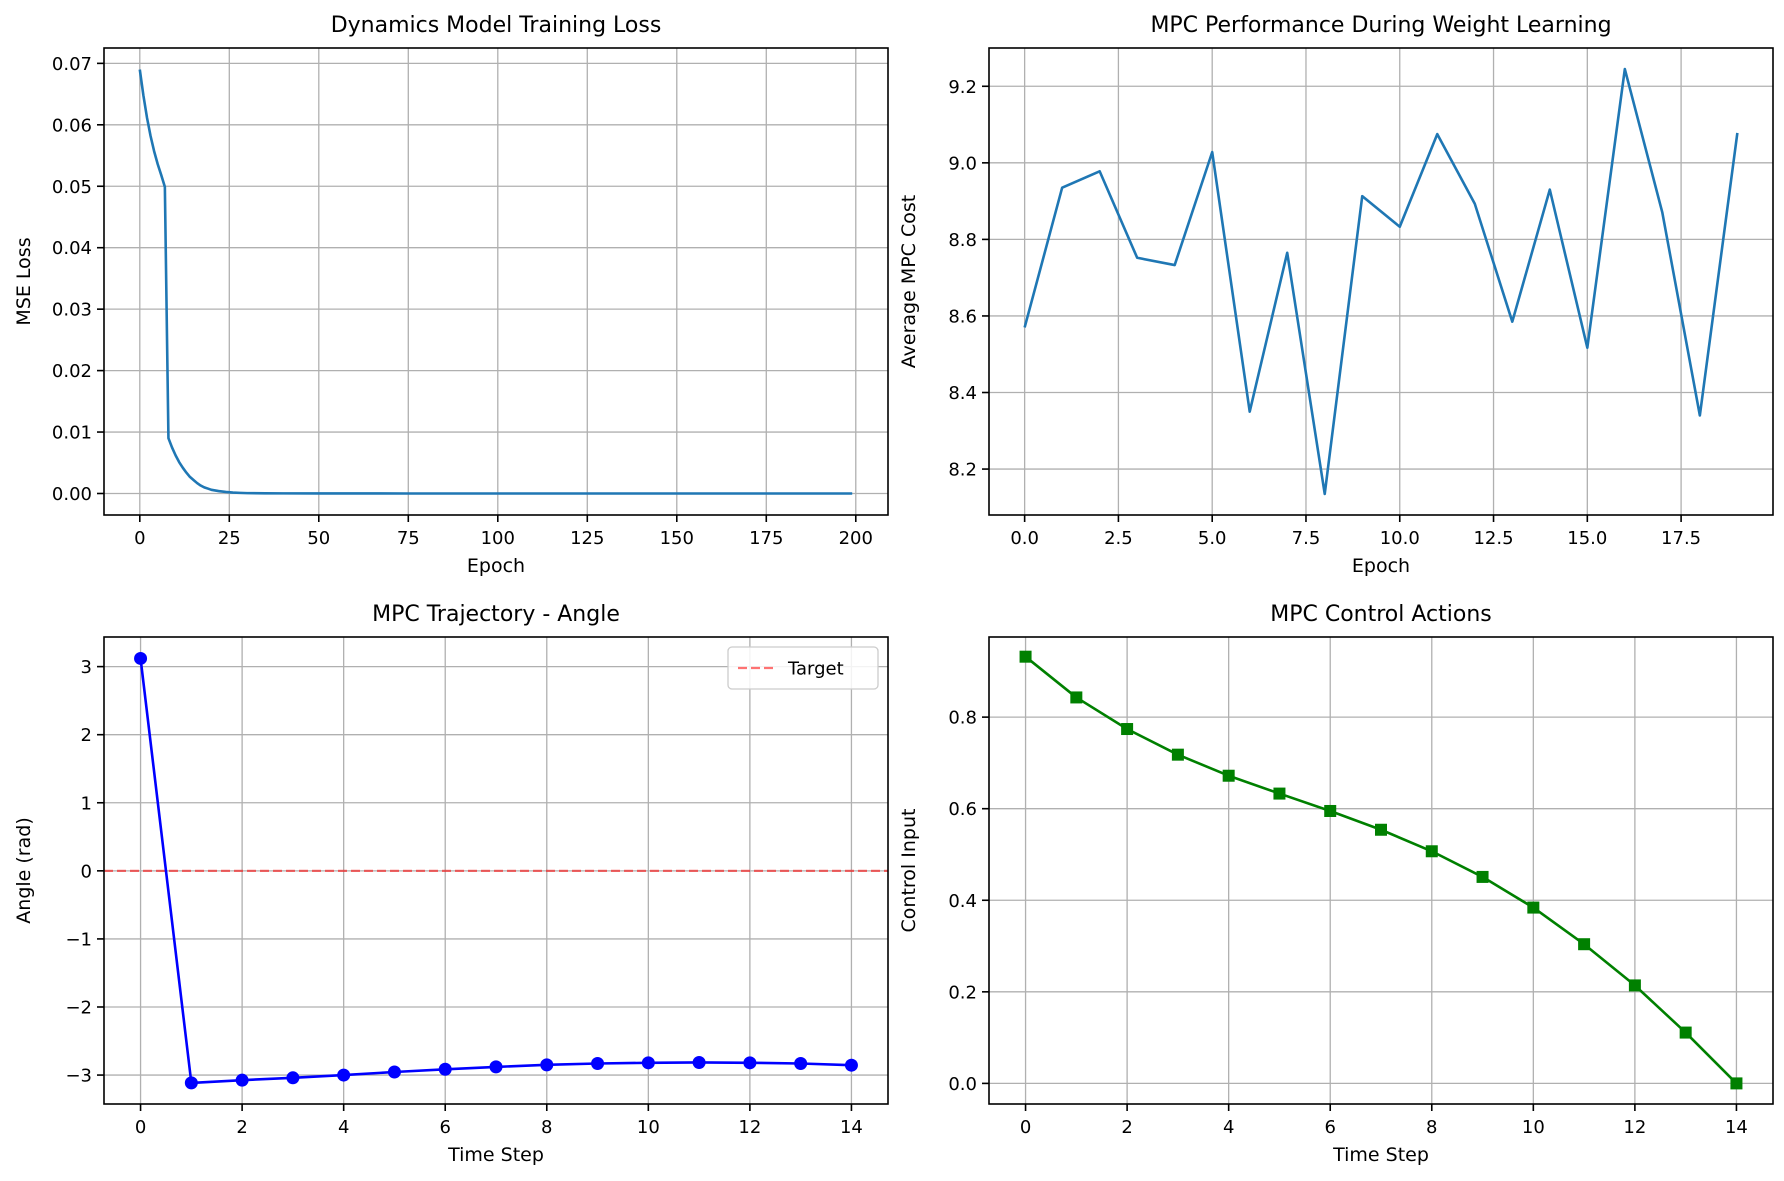  Describe the element at coordinates (72, 371) in the screenshot. I see `y-tick-label: 0.02` at that location.